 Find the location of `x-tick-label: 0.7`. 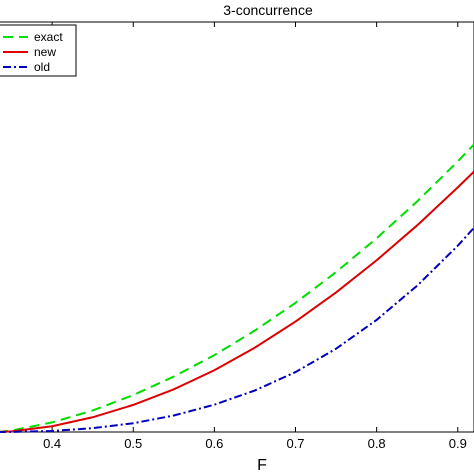

x-tick-label: 0.7 is located at coordinates (295, 443).